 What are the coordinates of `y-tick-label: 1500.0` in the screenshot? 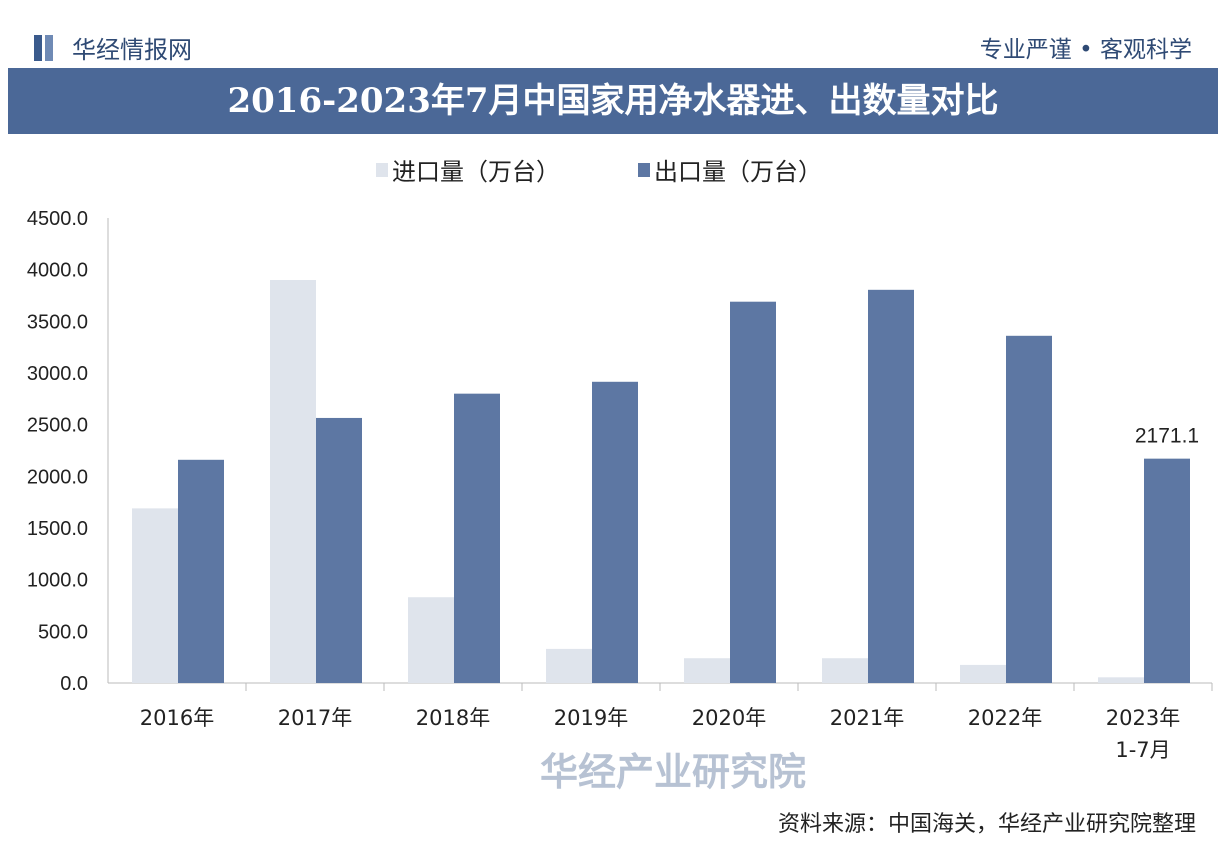 It's located at (57, 529).